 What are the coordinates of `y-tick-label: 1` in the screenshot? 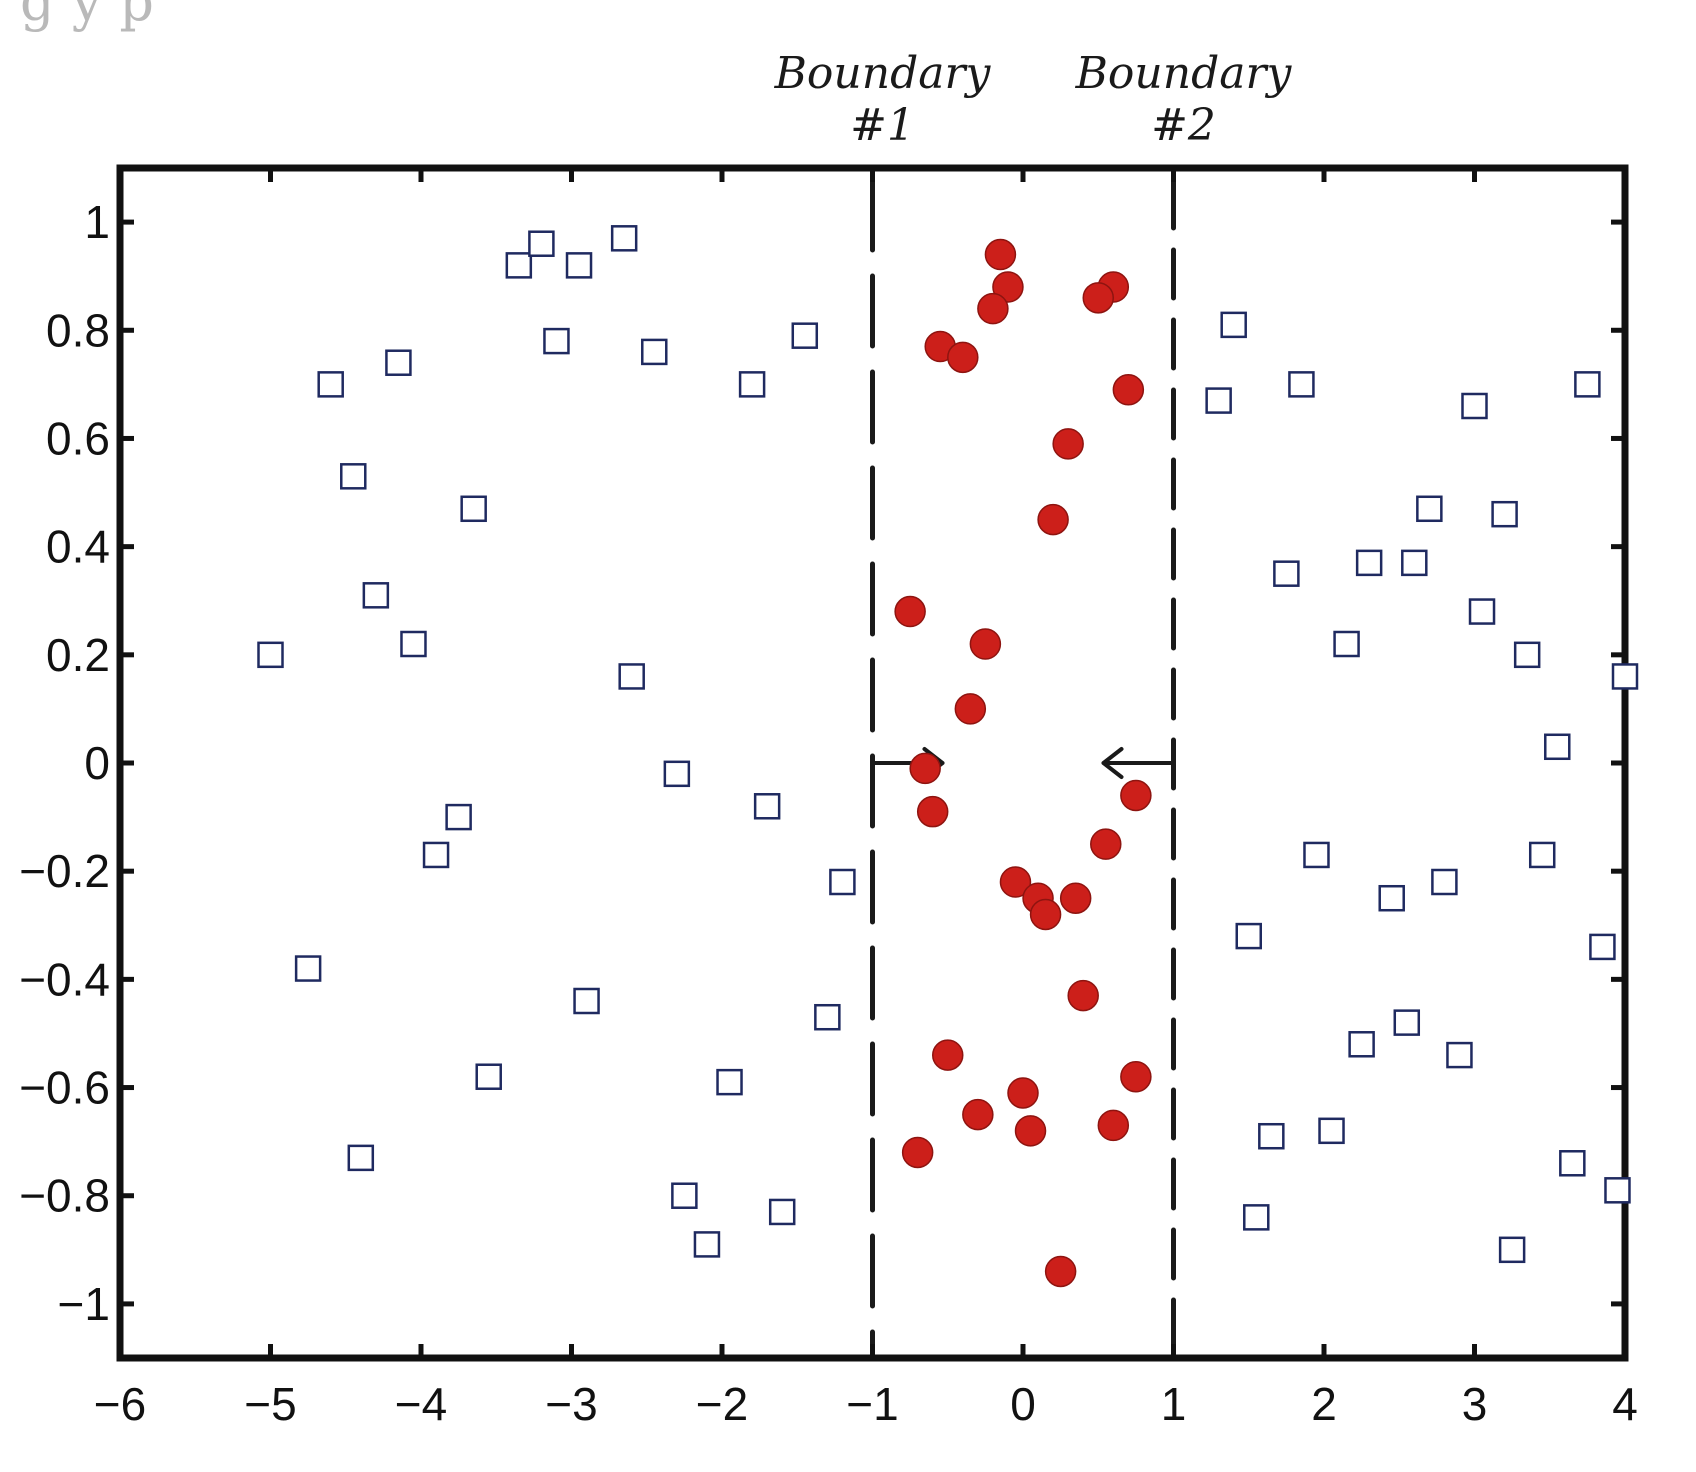 It's located at (97, 222).